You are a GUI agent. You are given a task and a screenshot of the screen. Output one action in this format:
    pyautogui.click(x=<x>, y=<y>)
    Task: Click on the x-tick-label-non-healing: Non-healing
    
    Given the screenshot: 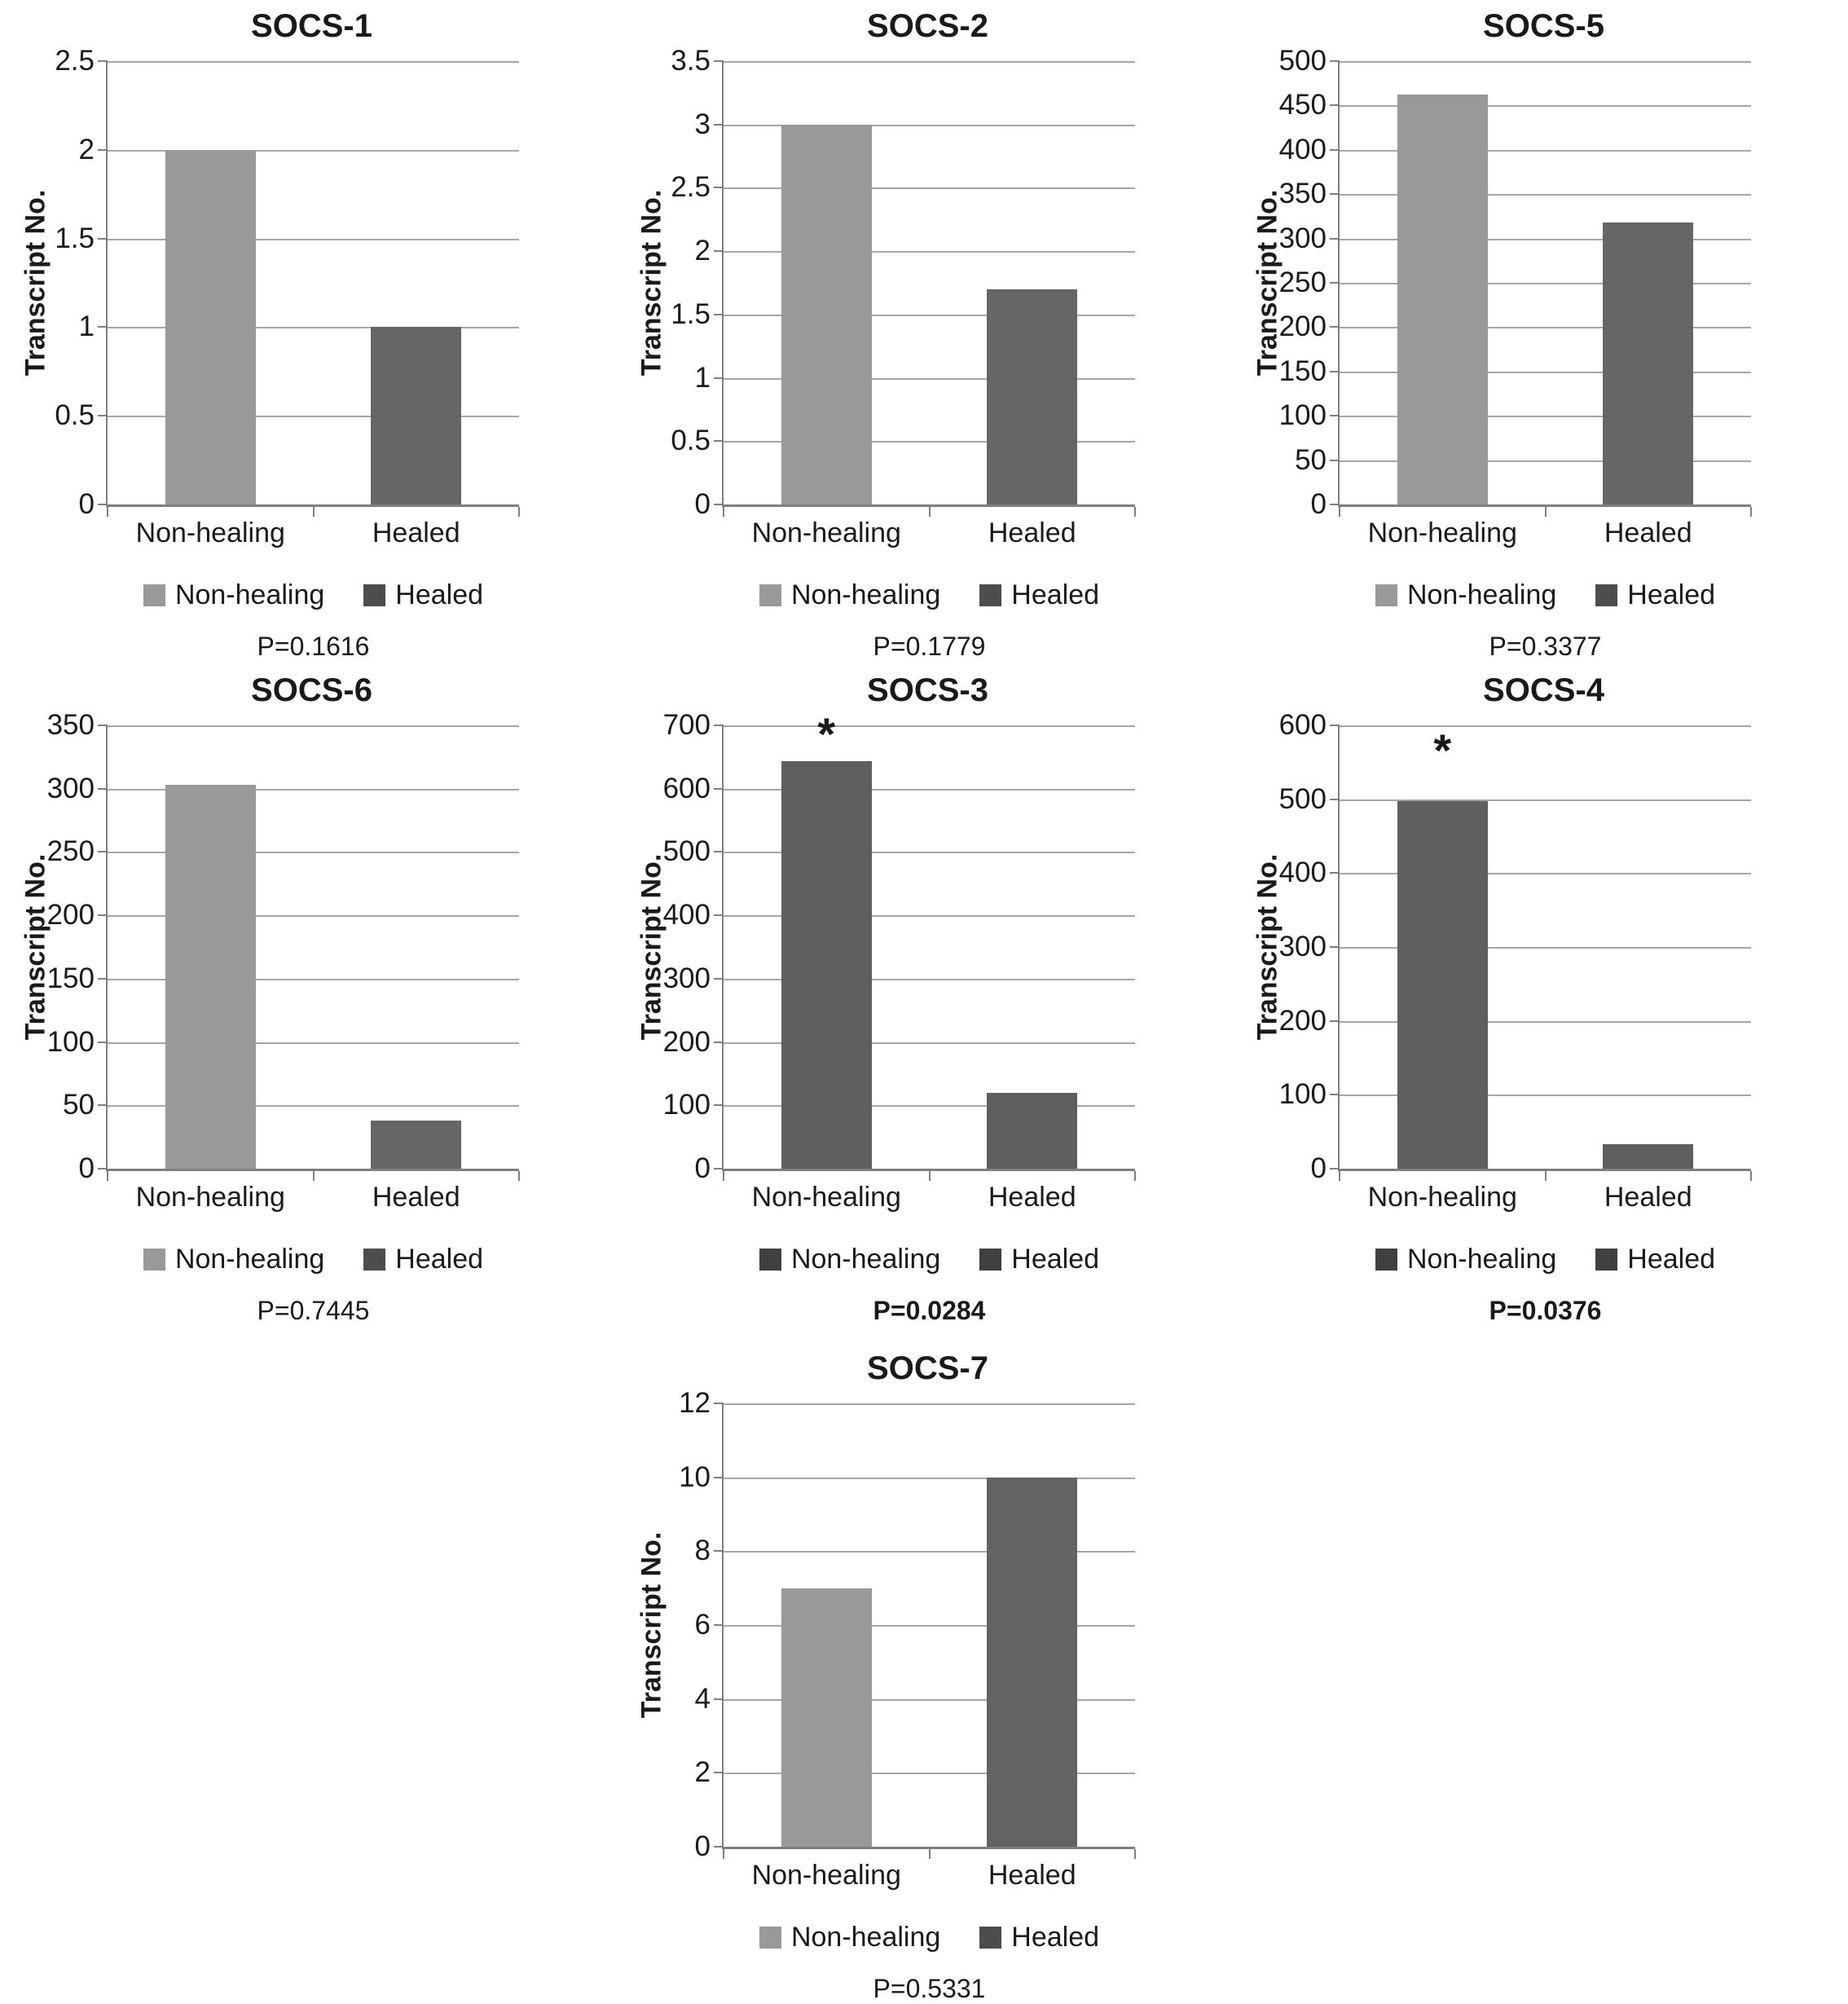 What is the action you would take?
    pyautogui.click(x=826, y=1875)
    